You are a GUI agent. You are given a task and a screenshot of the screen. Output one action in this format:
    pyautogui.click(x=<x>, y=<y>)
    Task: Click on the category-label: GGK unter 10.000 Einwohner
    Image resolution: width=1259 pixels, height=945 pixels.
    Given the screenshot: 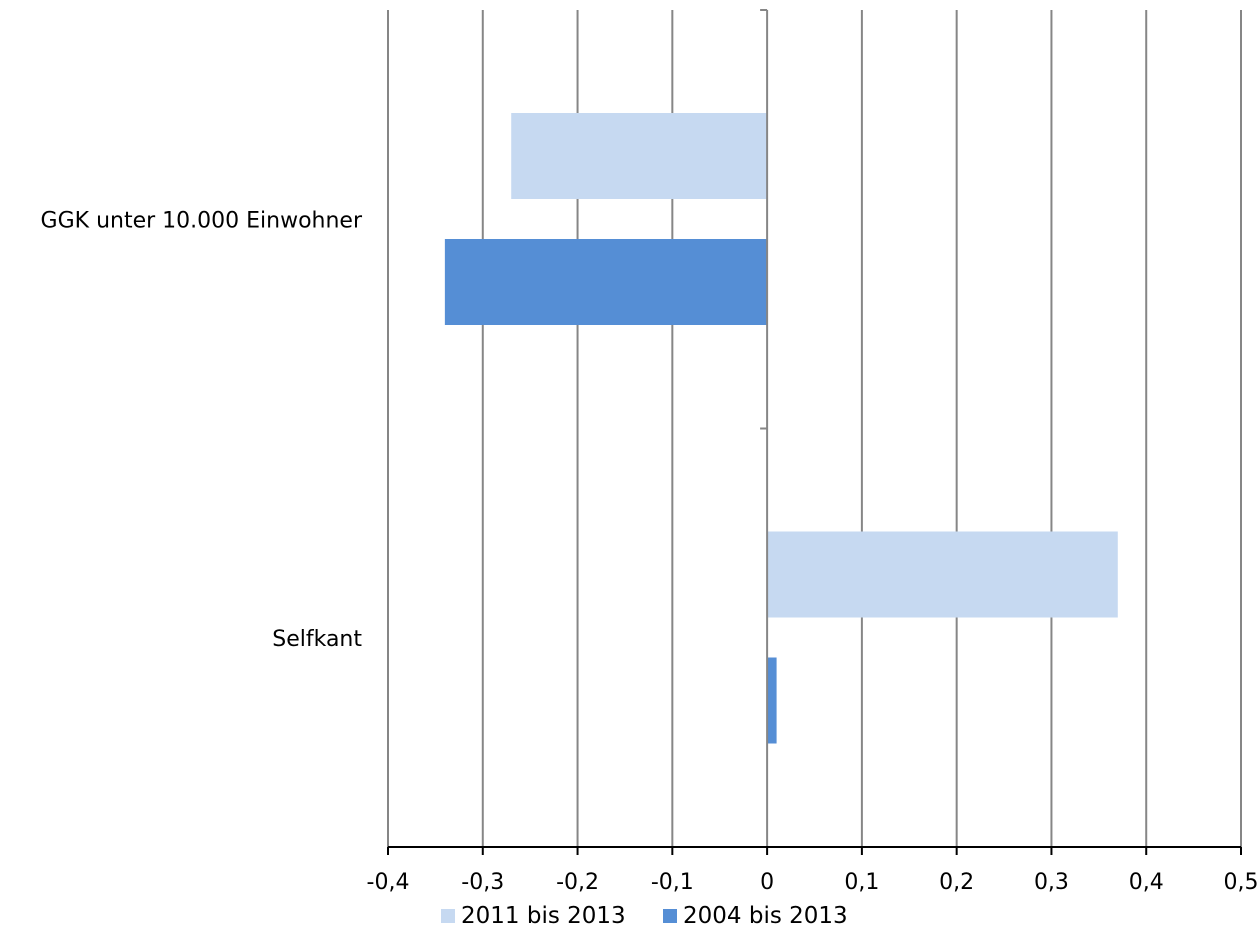 What is the action you would take?
    pyautogui.click(x=202, y=220)
    